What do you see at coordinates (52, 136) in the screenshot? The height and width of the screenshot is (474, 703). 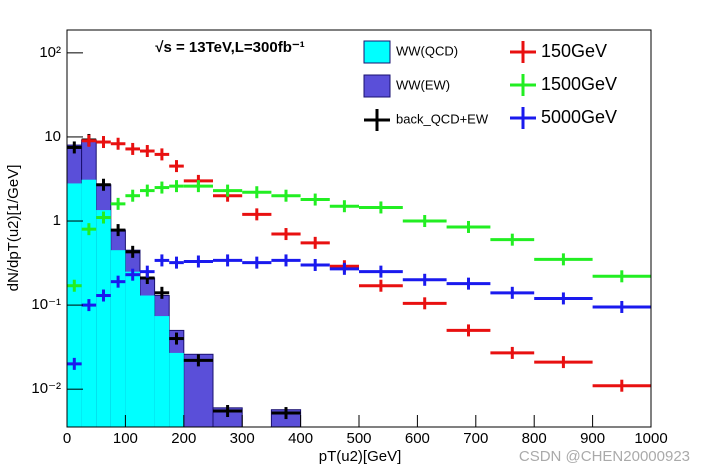 I see `y-tick-label: 10` at bounding box center [52, 136].